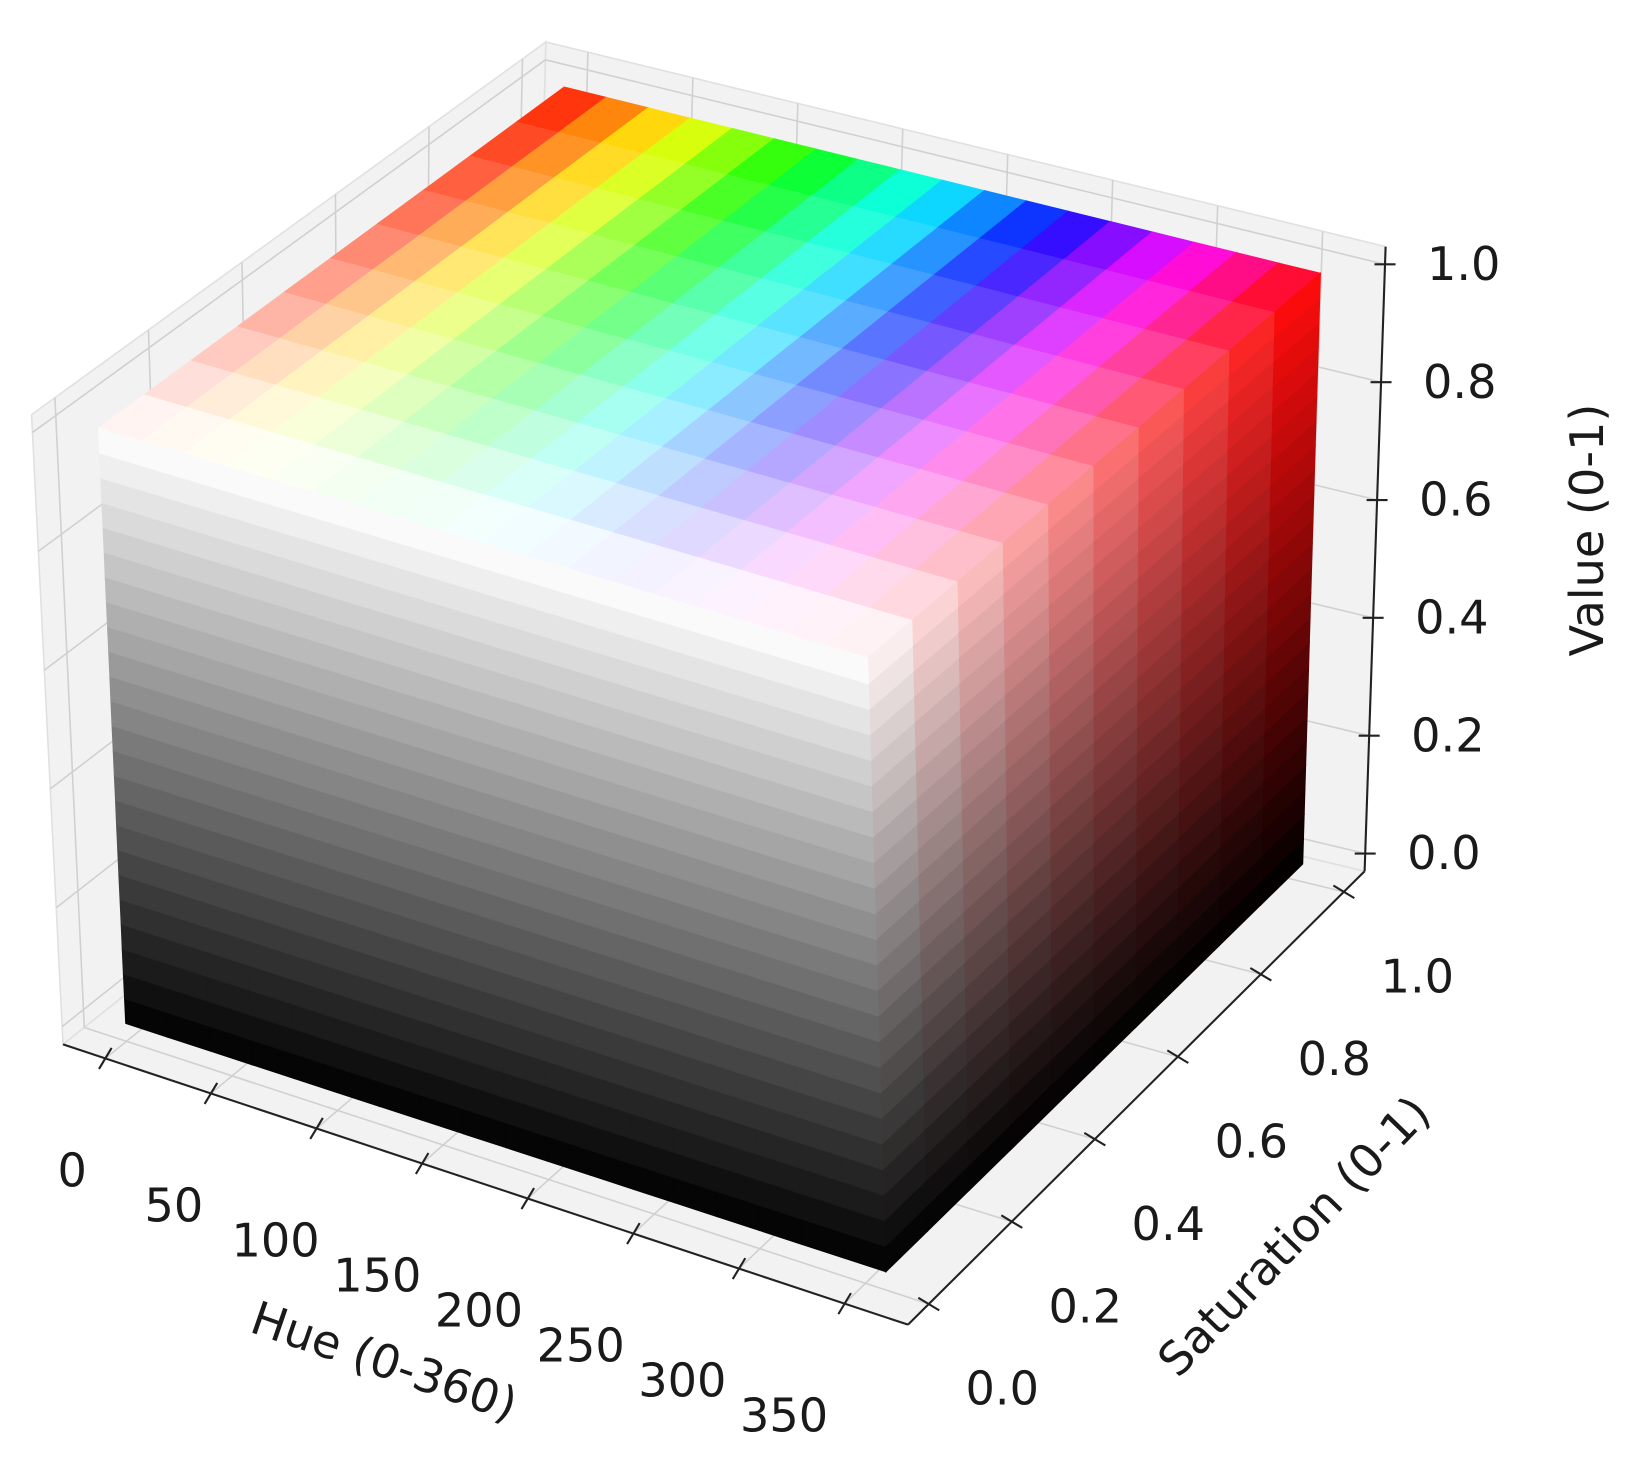 This screenshot has width=1646, height=1480. What do you see at coordinates (276, 1240) in the screenshot?
I see `x-tick-label: 100` at bounding box center [276, 1240].